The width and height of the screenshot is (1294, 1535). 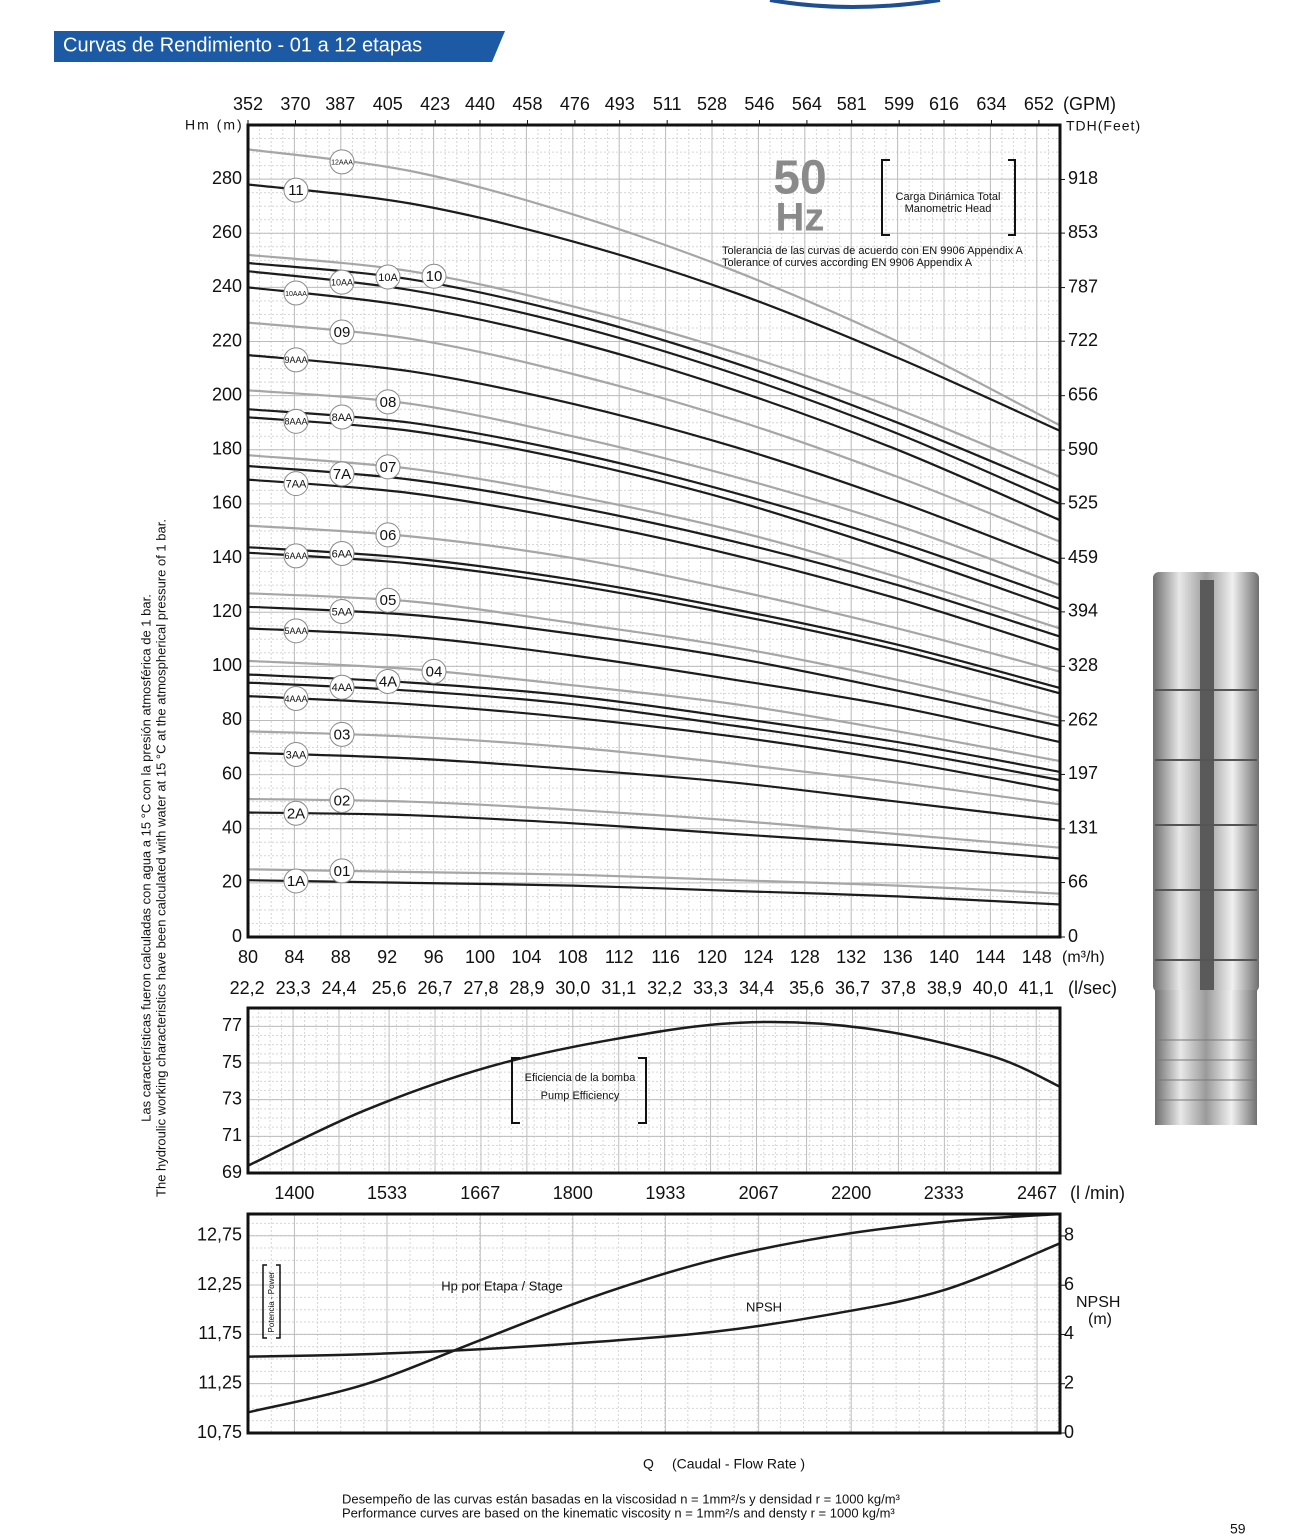 What do you see at coordinates (227, 394) in the screenshot?
I see `y-tick-label: 200` at bounding box center [227, 394].